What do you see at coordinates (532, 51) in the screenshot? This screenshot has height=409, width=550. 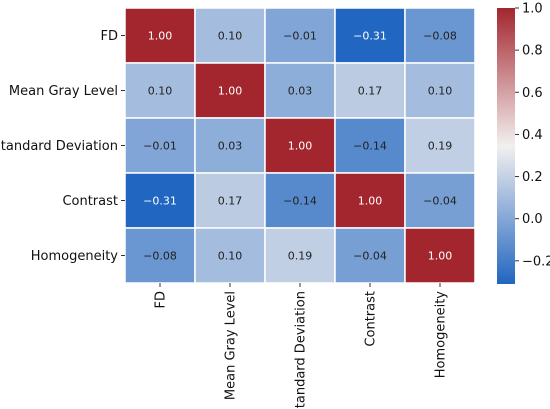 I see `colorbar-tick-label: 0.8` at bounding box center [532, 51].